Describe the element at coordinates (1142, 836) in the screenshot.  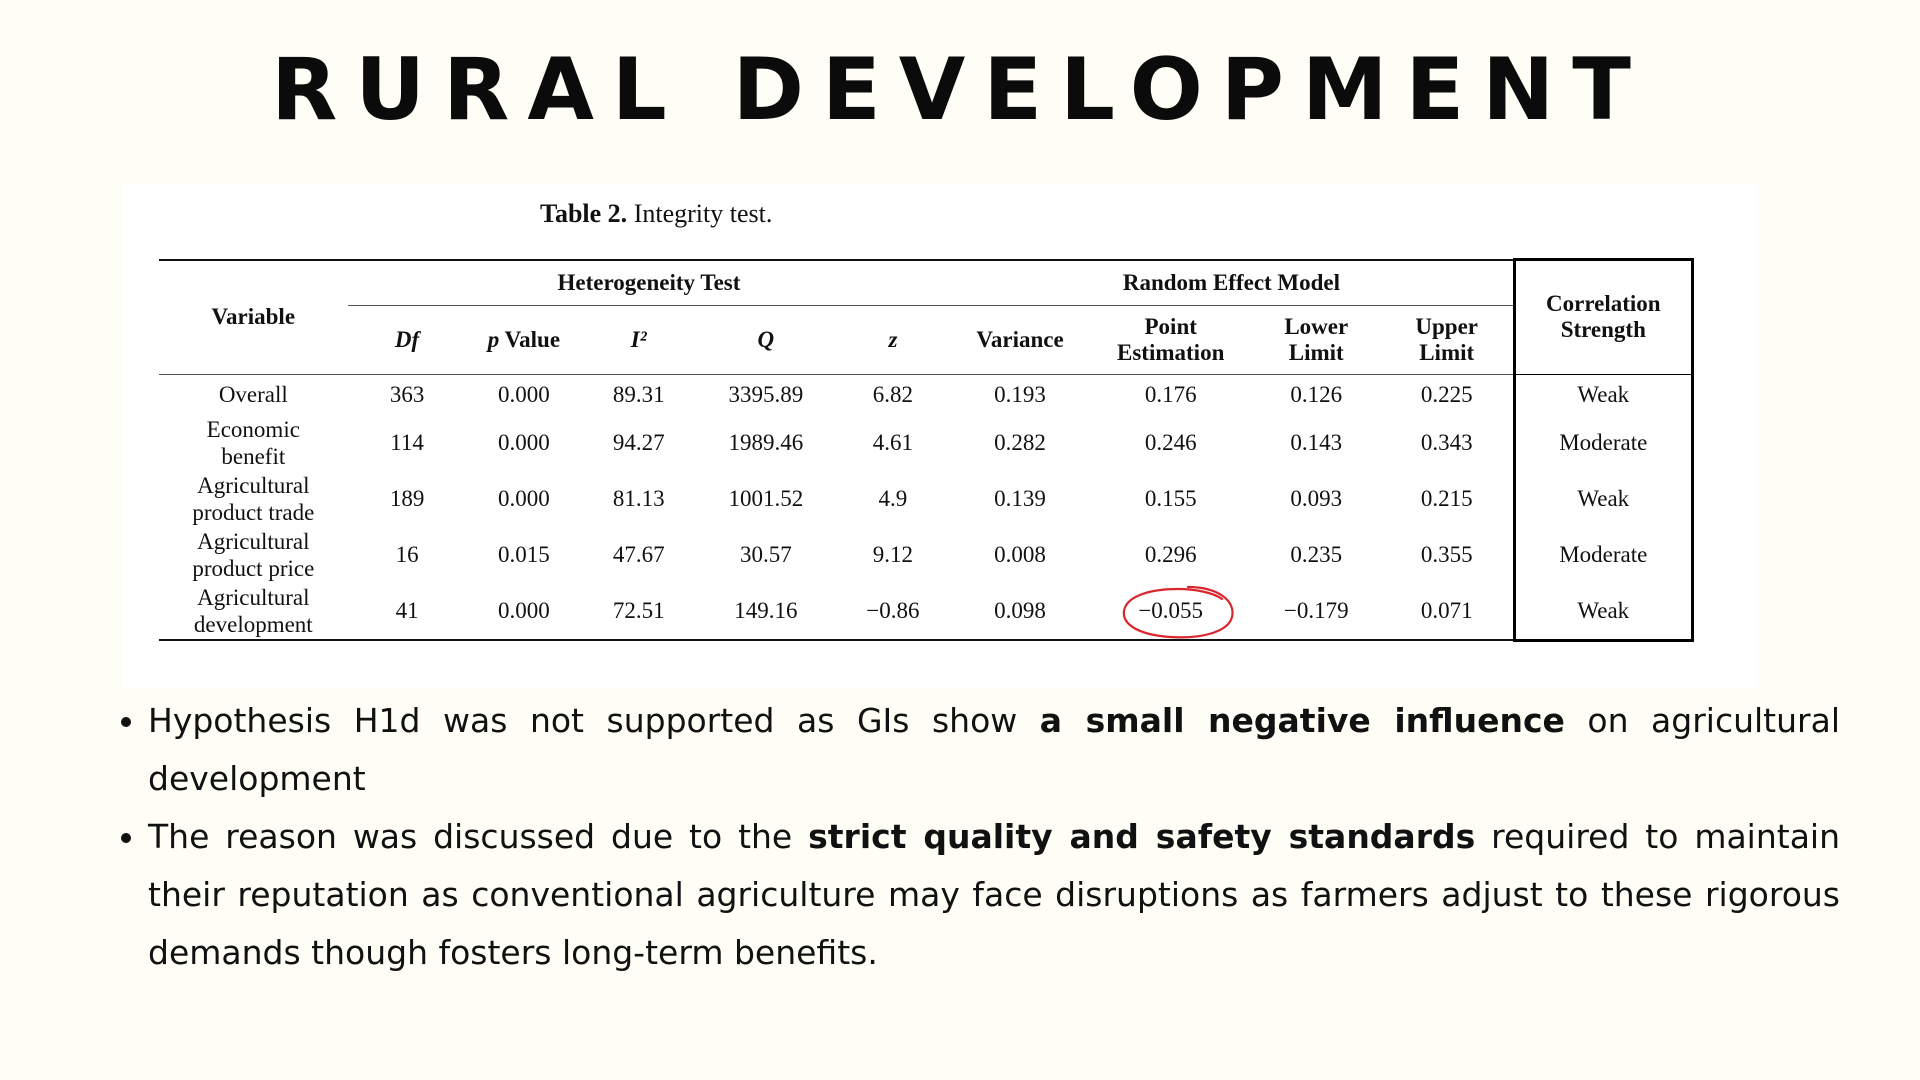
I see `bullet-bold-text: strict quality and safety standards` at that location.